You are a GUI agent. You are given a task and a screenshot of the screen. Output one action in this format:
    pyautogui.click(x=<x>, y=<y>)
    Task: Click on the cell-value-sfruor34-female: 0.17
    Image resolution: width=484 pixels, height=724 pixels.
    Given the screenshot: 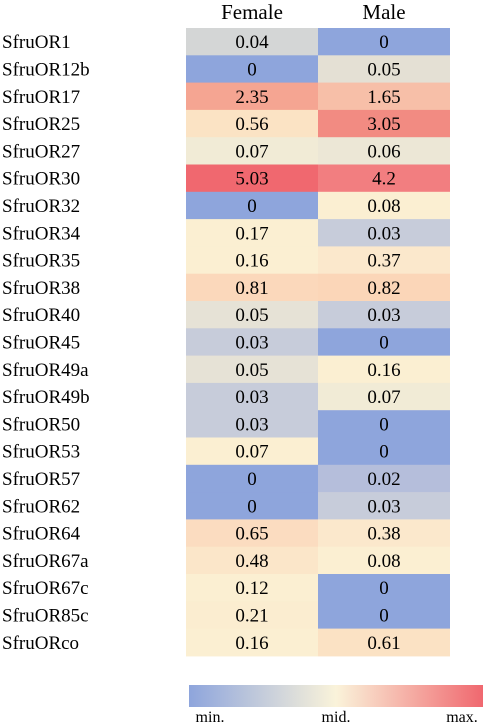 What is the action you would take?
    pyautogui.click(x=251, y=233)
    